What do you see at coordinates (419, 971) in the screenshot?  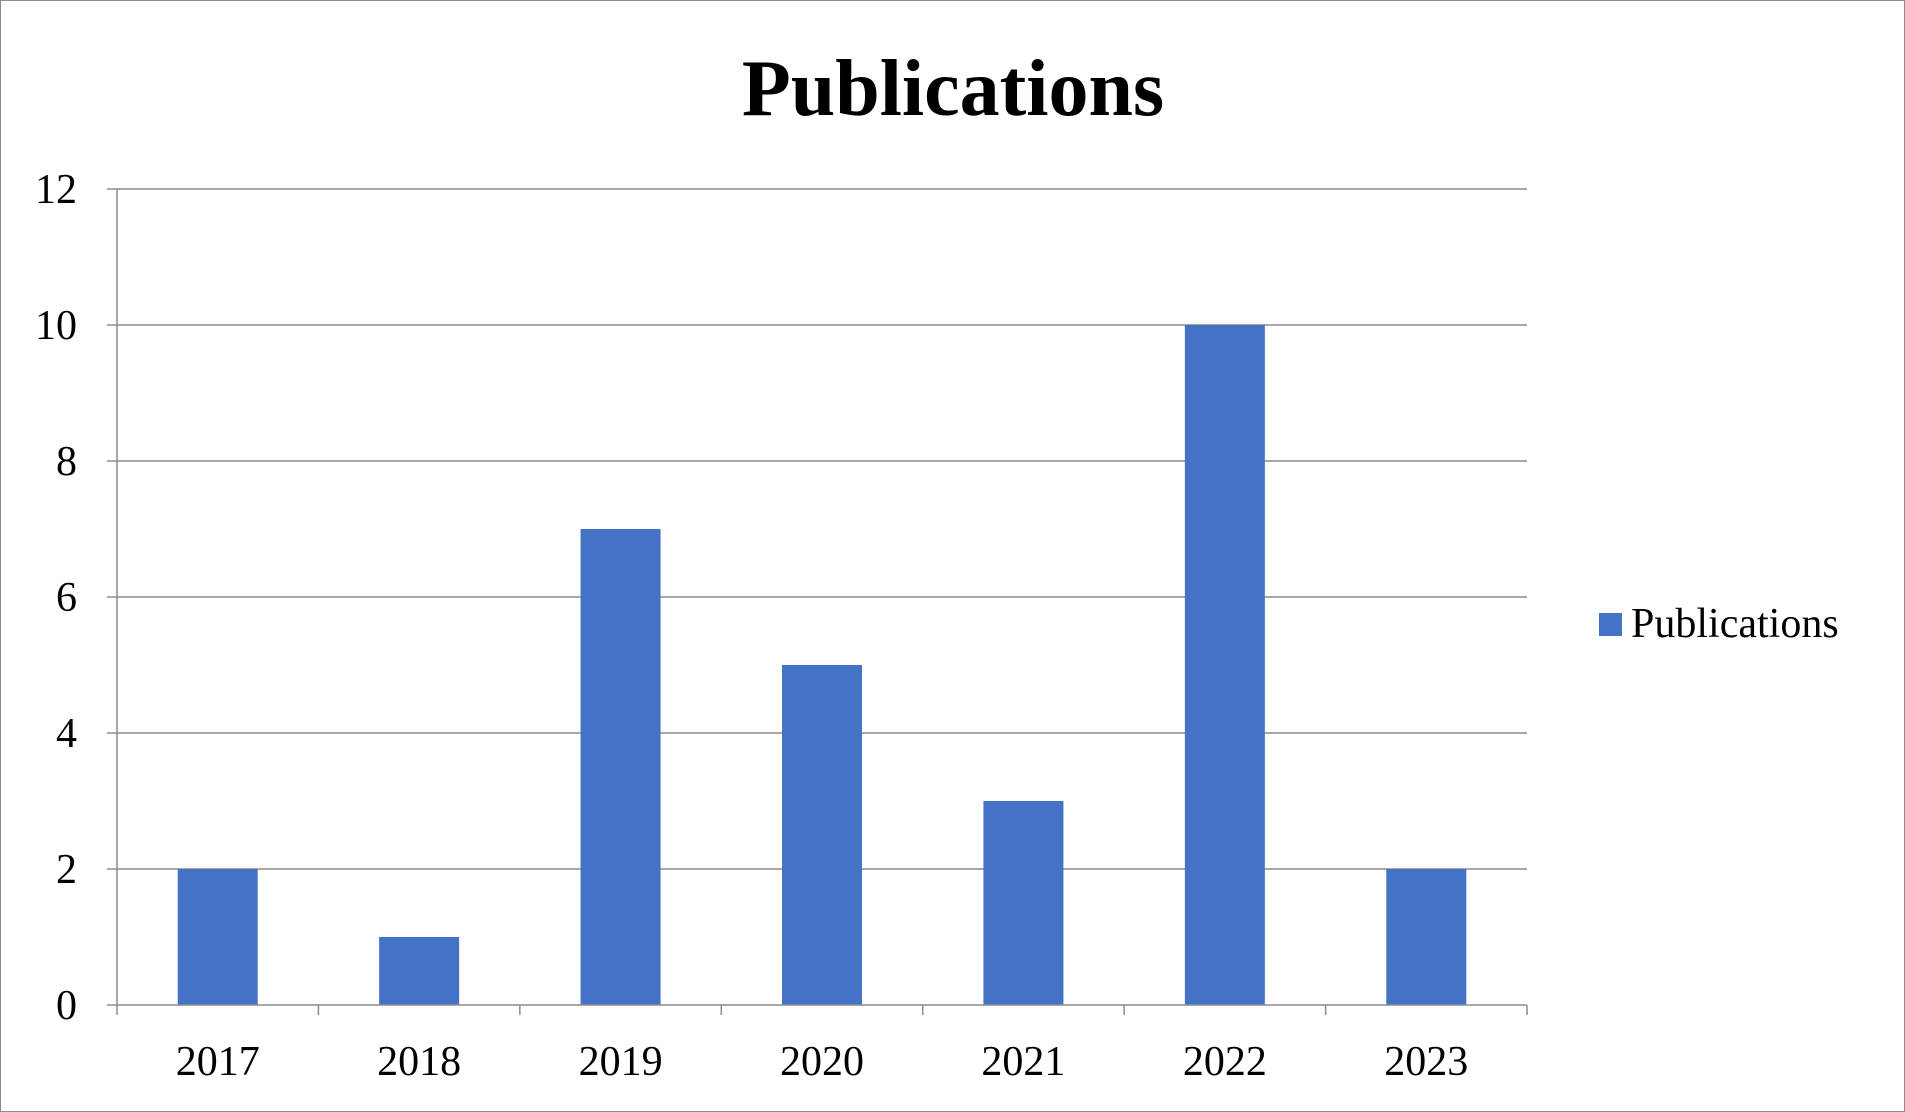 I see `bar-2018` at bounding box center [419, 971].